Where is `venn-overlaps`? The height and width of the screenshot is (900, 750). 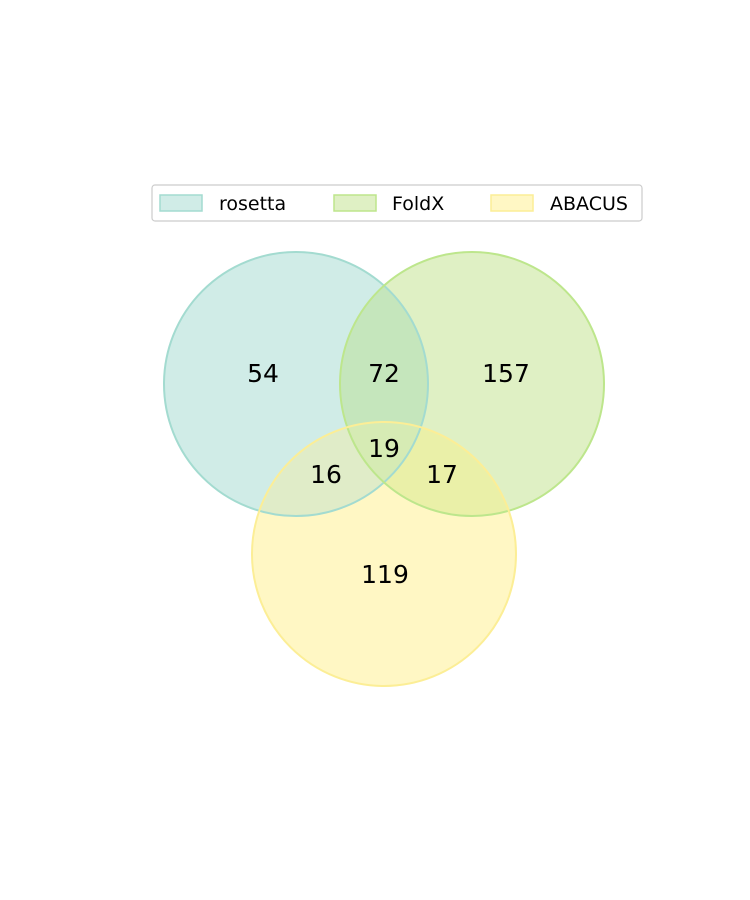
venn-overlaps is located at coordinates (384, 384).